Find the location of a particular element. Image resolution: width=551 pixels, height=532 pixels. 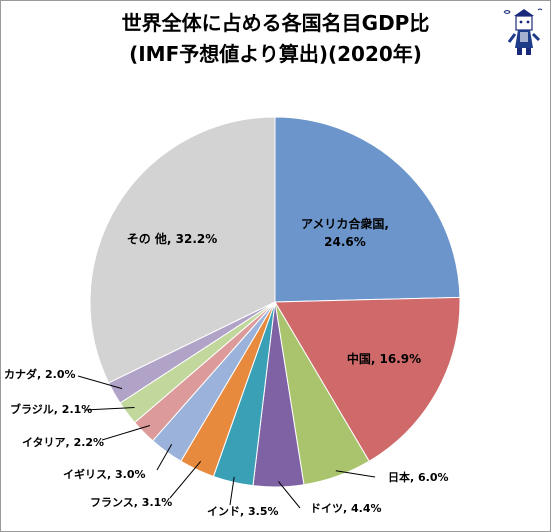

slice-label: カナダ, 2.0% is located at coordinates (40, 374).